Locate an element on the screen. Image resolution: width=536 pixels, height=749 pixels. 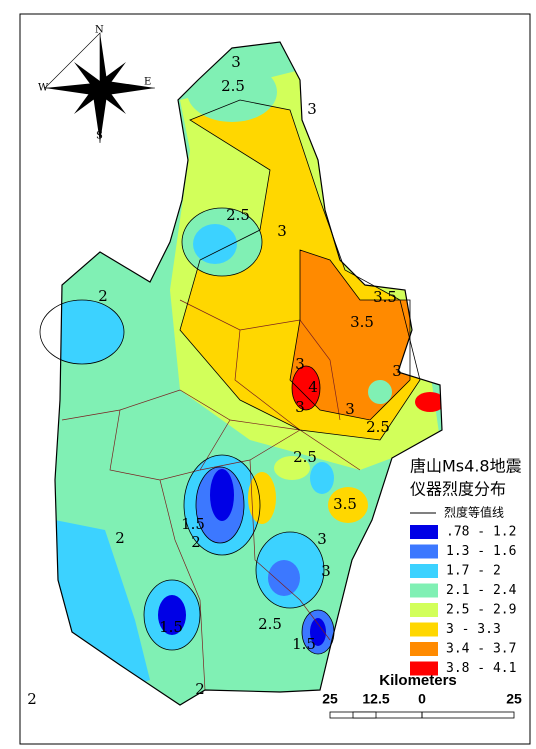
compass: N S E W is located at coordinates (96, 84).